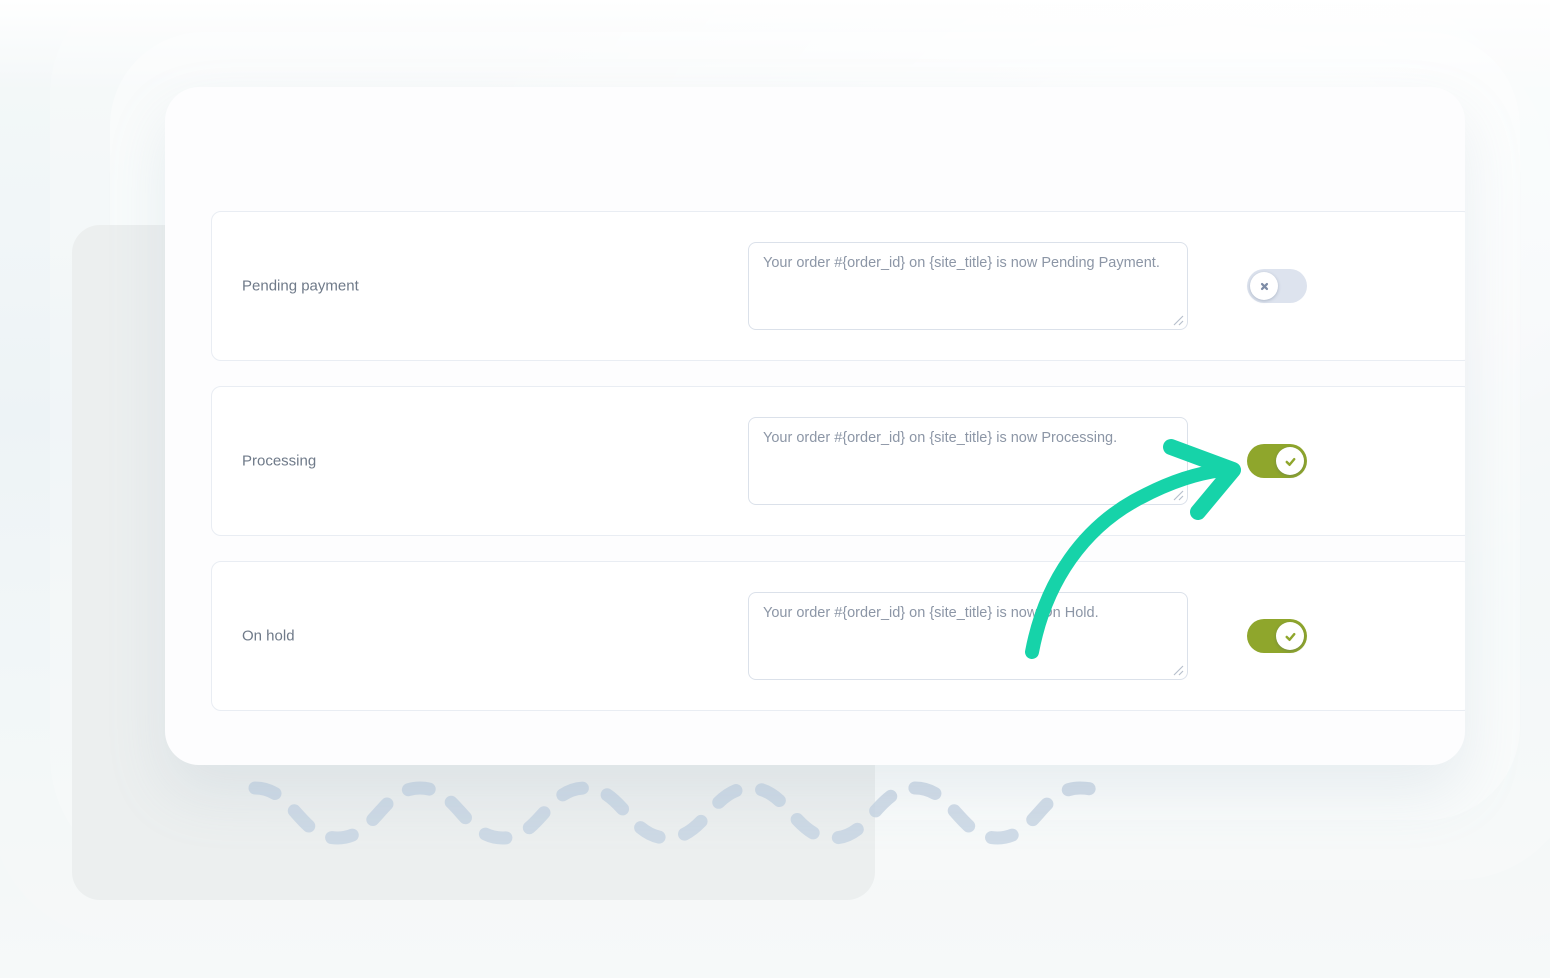  I want to click on order-status-label: Processing, so click(279, 461).